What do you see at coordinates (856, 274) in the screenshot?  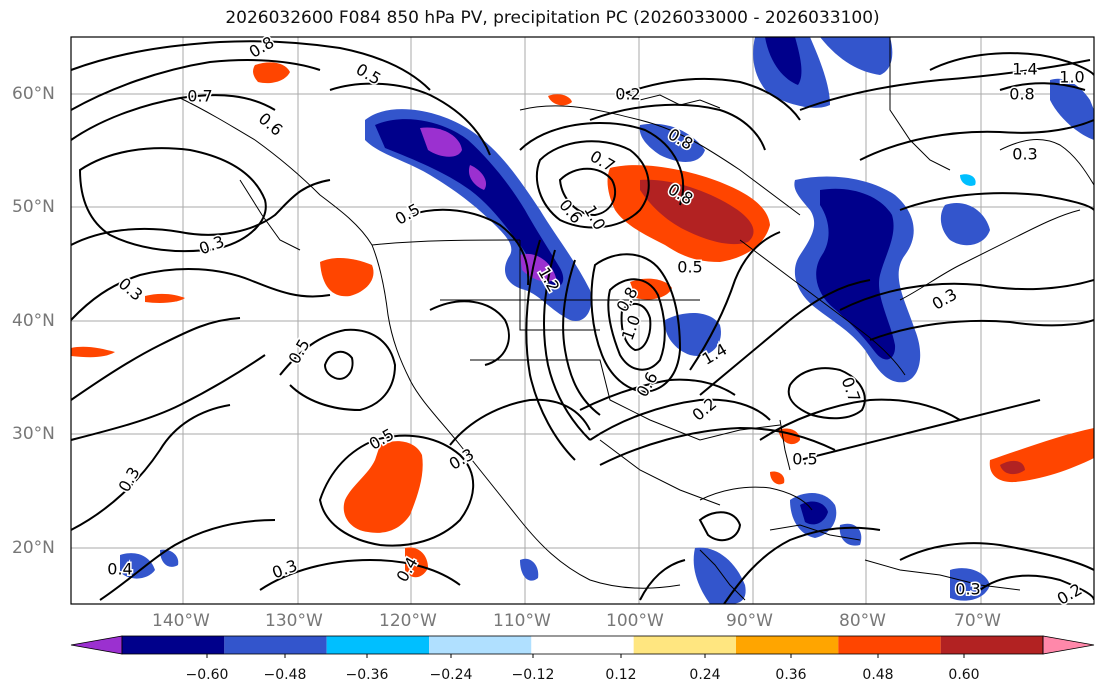 I see `neg-band-east-inner` at bounding box center [856, 274].